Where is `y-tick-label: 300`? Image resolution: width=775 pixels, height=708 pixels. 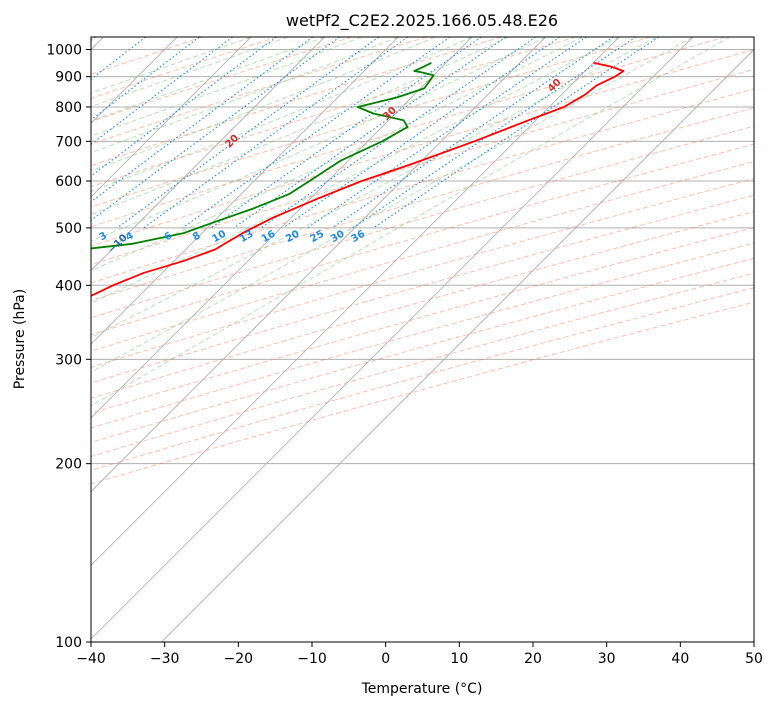
y-tick-label: 300 is located at coordinates (68, 360).